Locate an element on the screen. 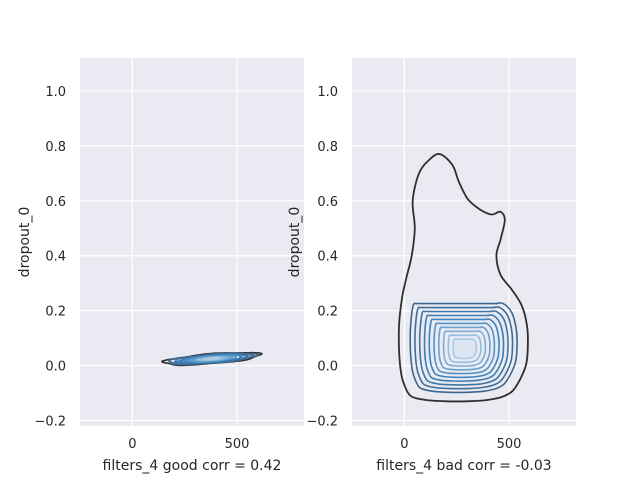  contours-right is located at coordinates (463, 278).